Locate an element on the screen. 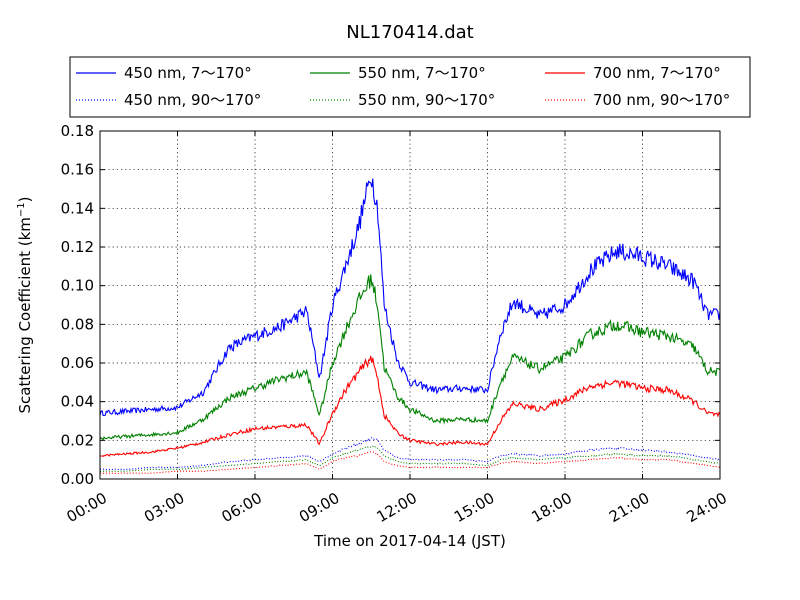  legend-box is located at coordinates (410, 87).